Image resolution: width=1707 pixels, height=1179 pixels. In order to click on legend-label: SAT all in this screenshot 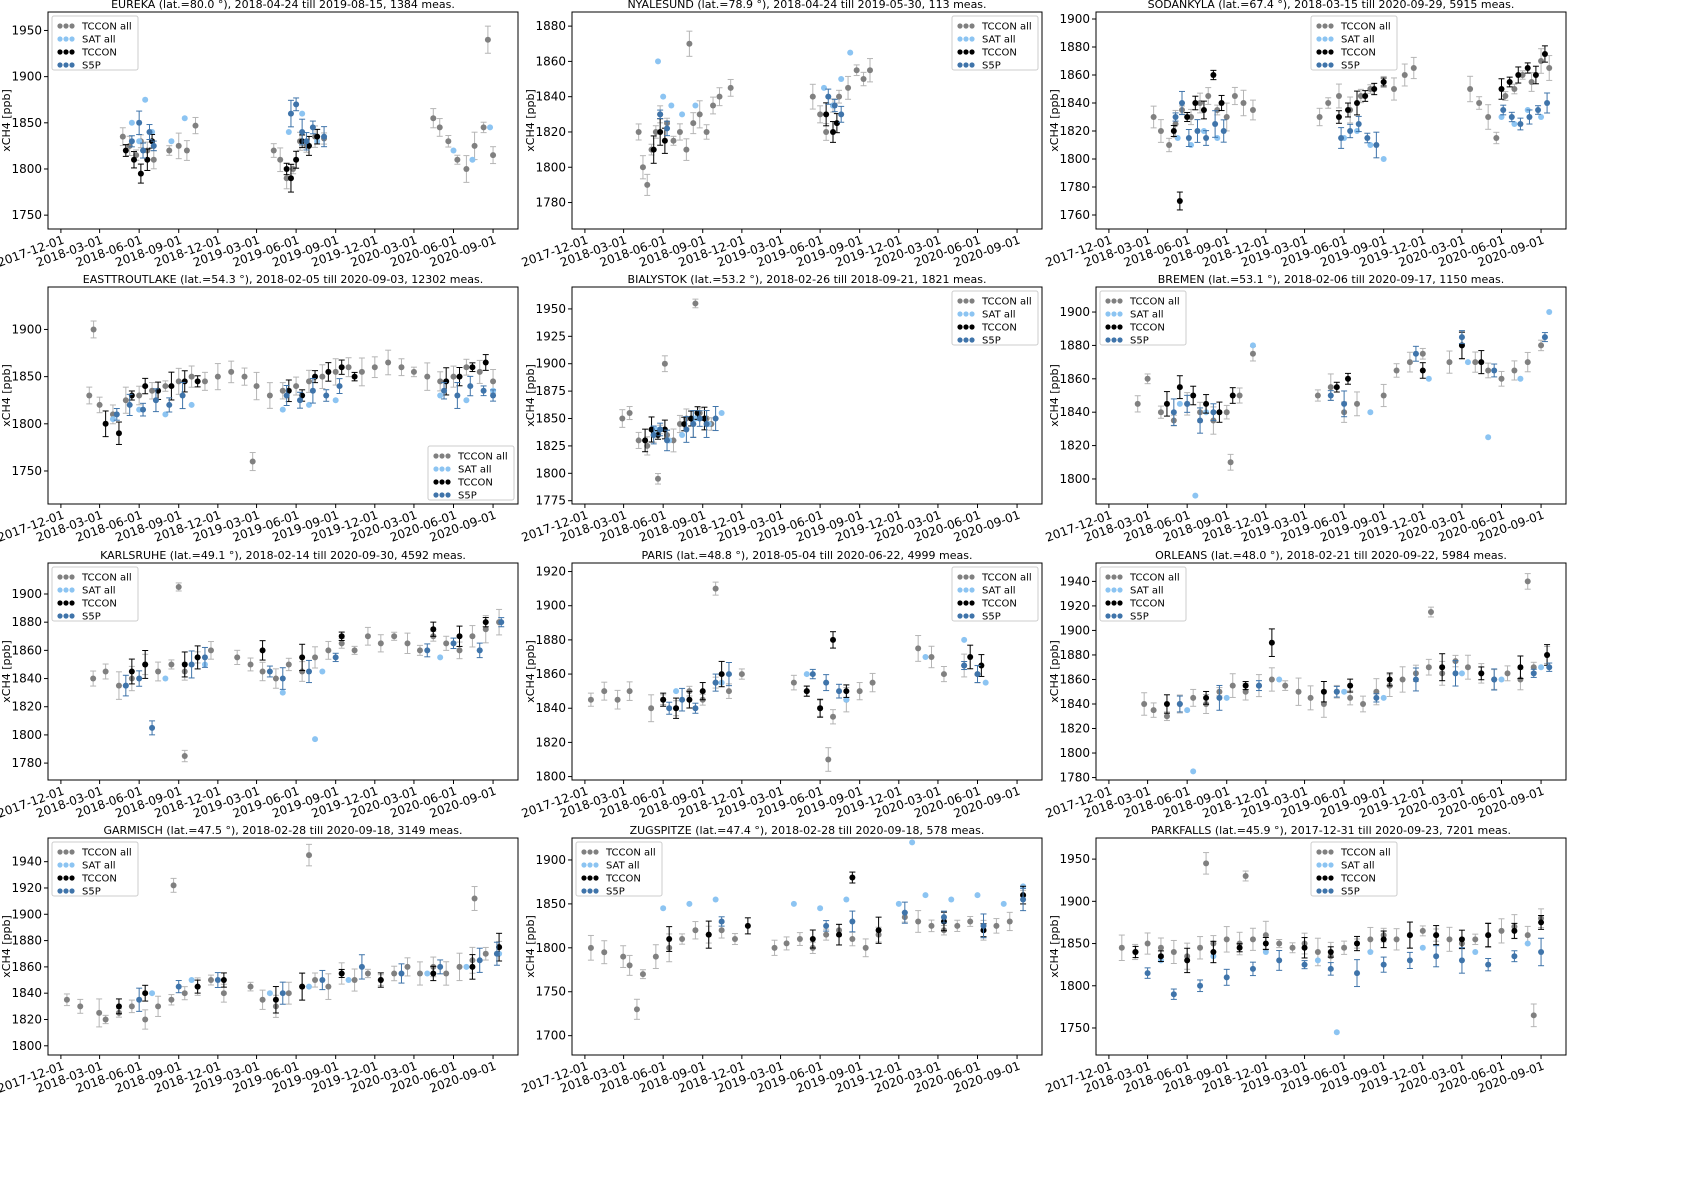, I will do `click(623, 866)`.